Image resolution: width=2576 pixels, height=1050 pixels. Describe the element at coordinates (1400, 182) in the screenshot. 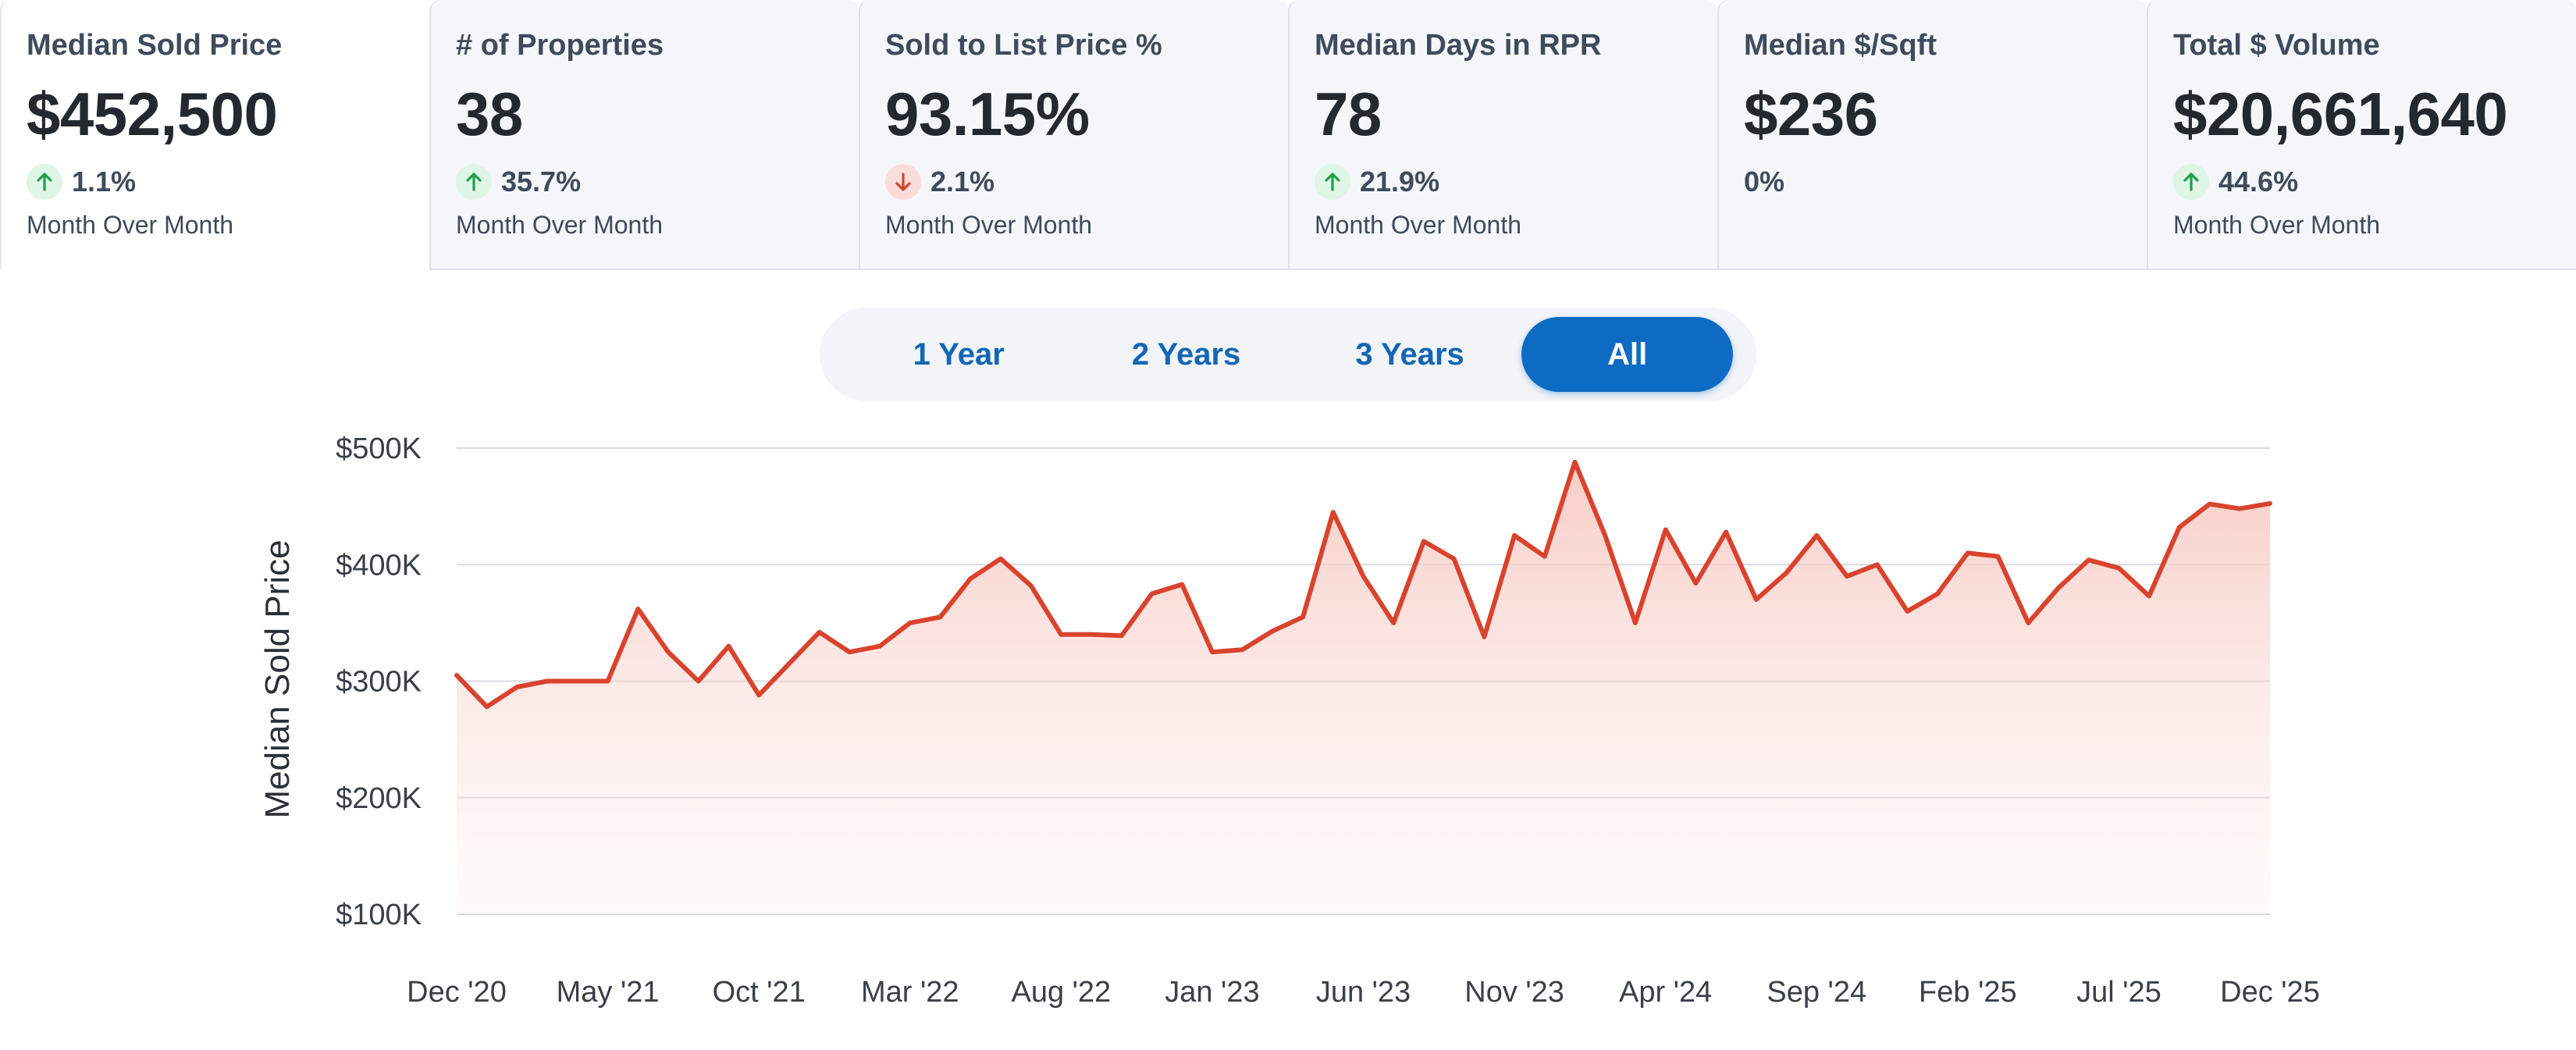

I see `stat-change-value: 21.9%` at that location.